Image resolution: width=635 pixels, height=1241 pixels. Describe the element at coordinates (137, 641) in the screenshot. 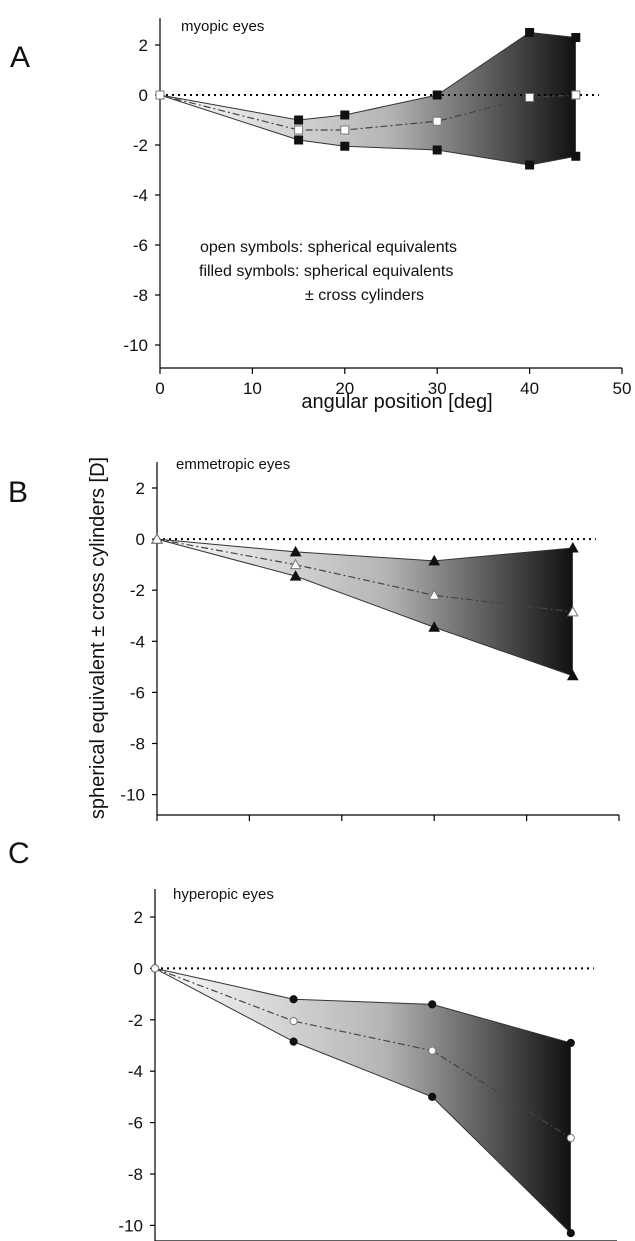

I see `y-tick-label-b: -4` at that location.